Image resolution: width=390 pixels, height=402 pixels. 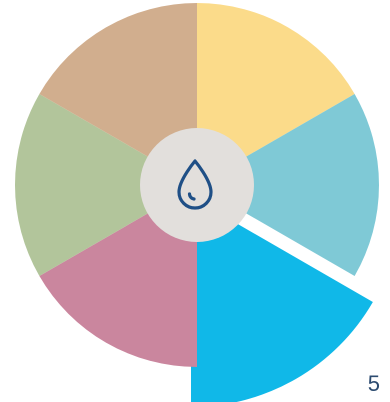 What do you see at coordinates (373, 383) in the screenshot?
I see `step-number: 5` at bounding box center [373, 383].